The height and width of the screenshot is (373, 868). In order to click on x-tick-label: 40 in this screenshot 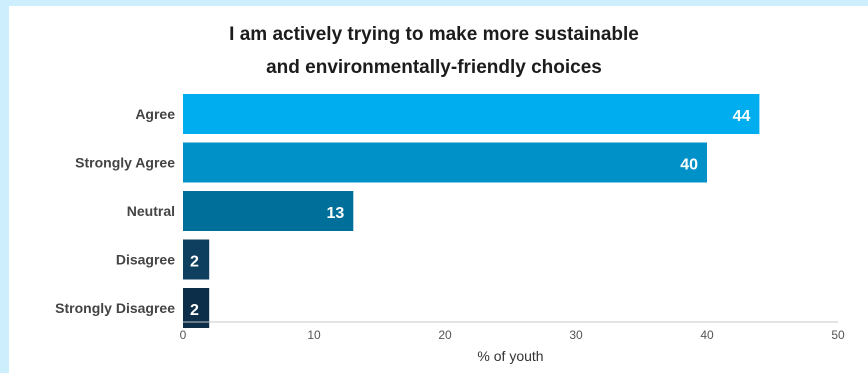, I will do `click(707, 335)`.